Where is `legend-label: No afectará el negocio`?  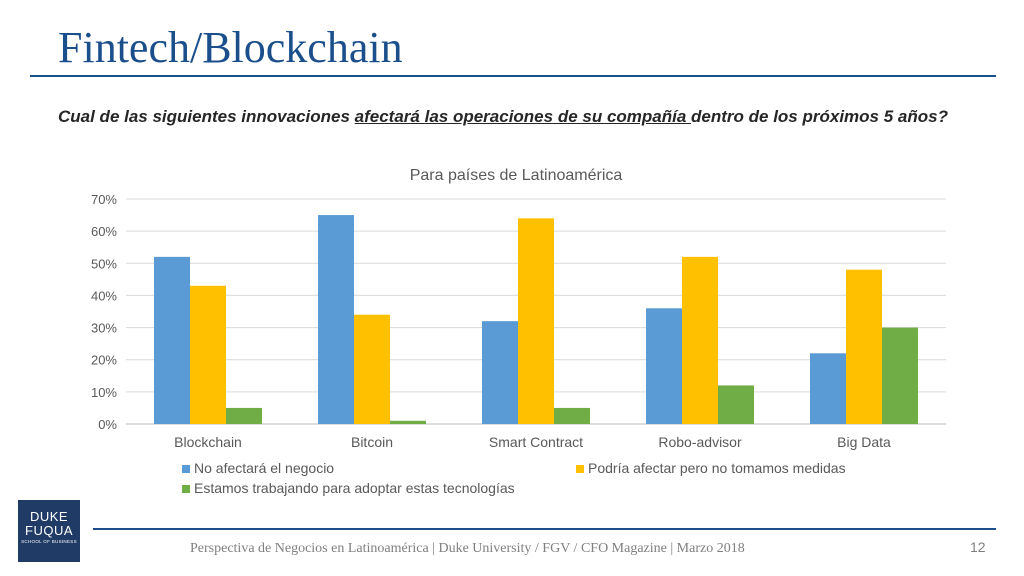
legend-label: No afectará el negocio is located at coordinates (264, 468).